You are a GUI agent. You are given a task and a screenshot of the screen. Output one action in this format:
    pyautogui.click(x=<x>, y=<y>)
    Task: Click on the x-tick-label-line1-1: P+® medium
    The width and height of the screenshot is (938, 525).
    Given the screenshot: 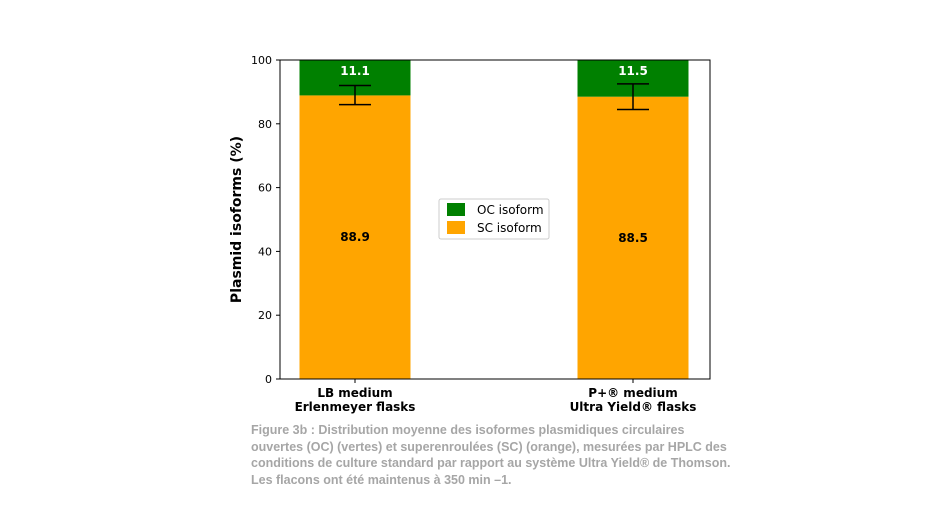 What is the action you would take?
    pyautogui.click(x=632, y=393)
    